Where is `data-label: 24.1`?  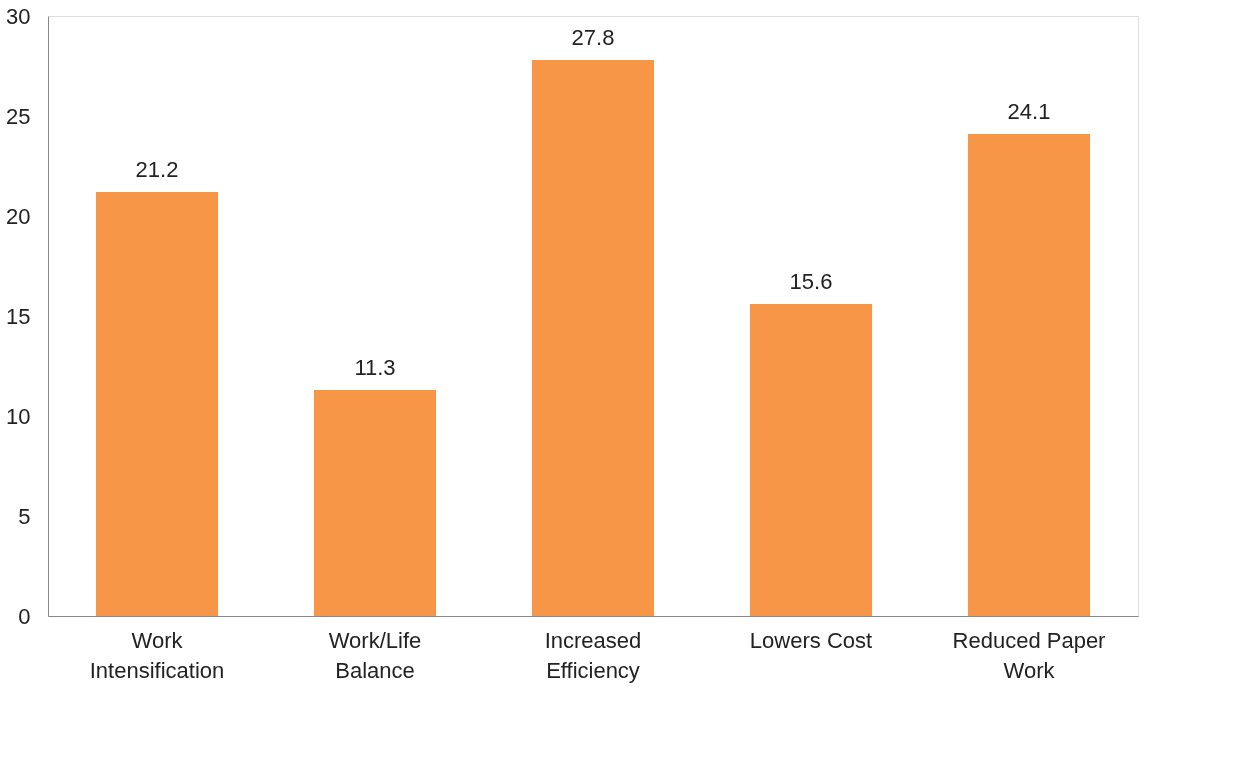 data-label: 24.1 is located at coordinates (1029, 111).